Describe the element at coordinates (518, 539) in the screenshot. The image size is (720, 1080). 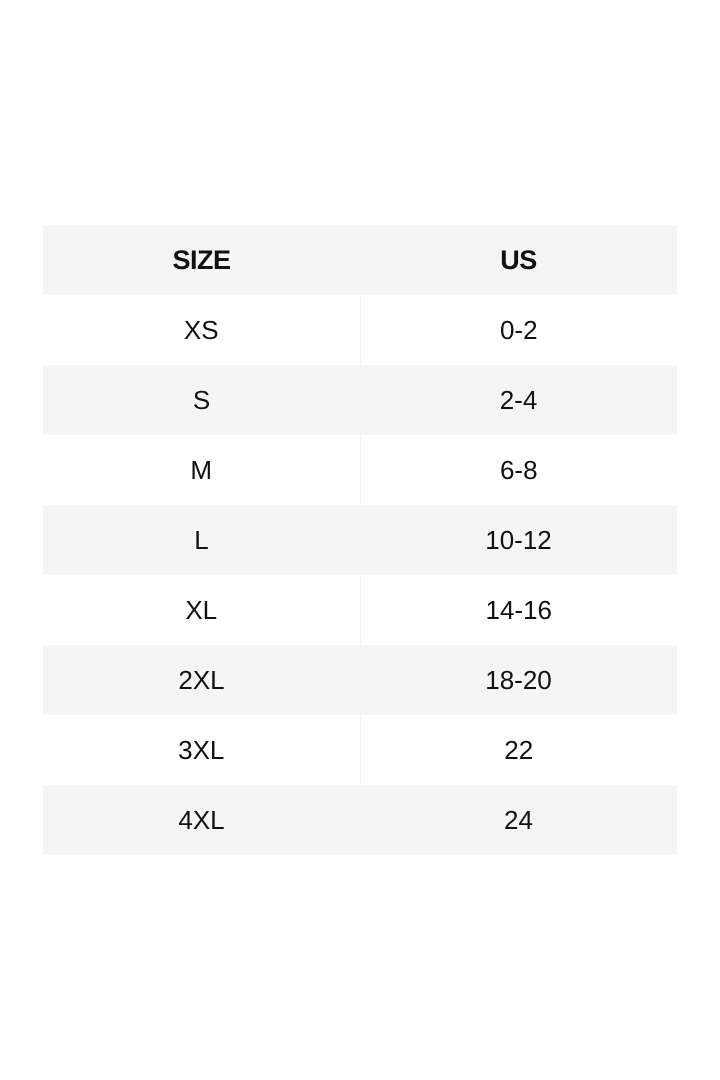
I see `cell-us: 10-12` at that location.